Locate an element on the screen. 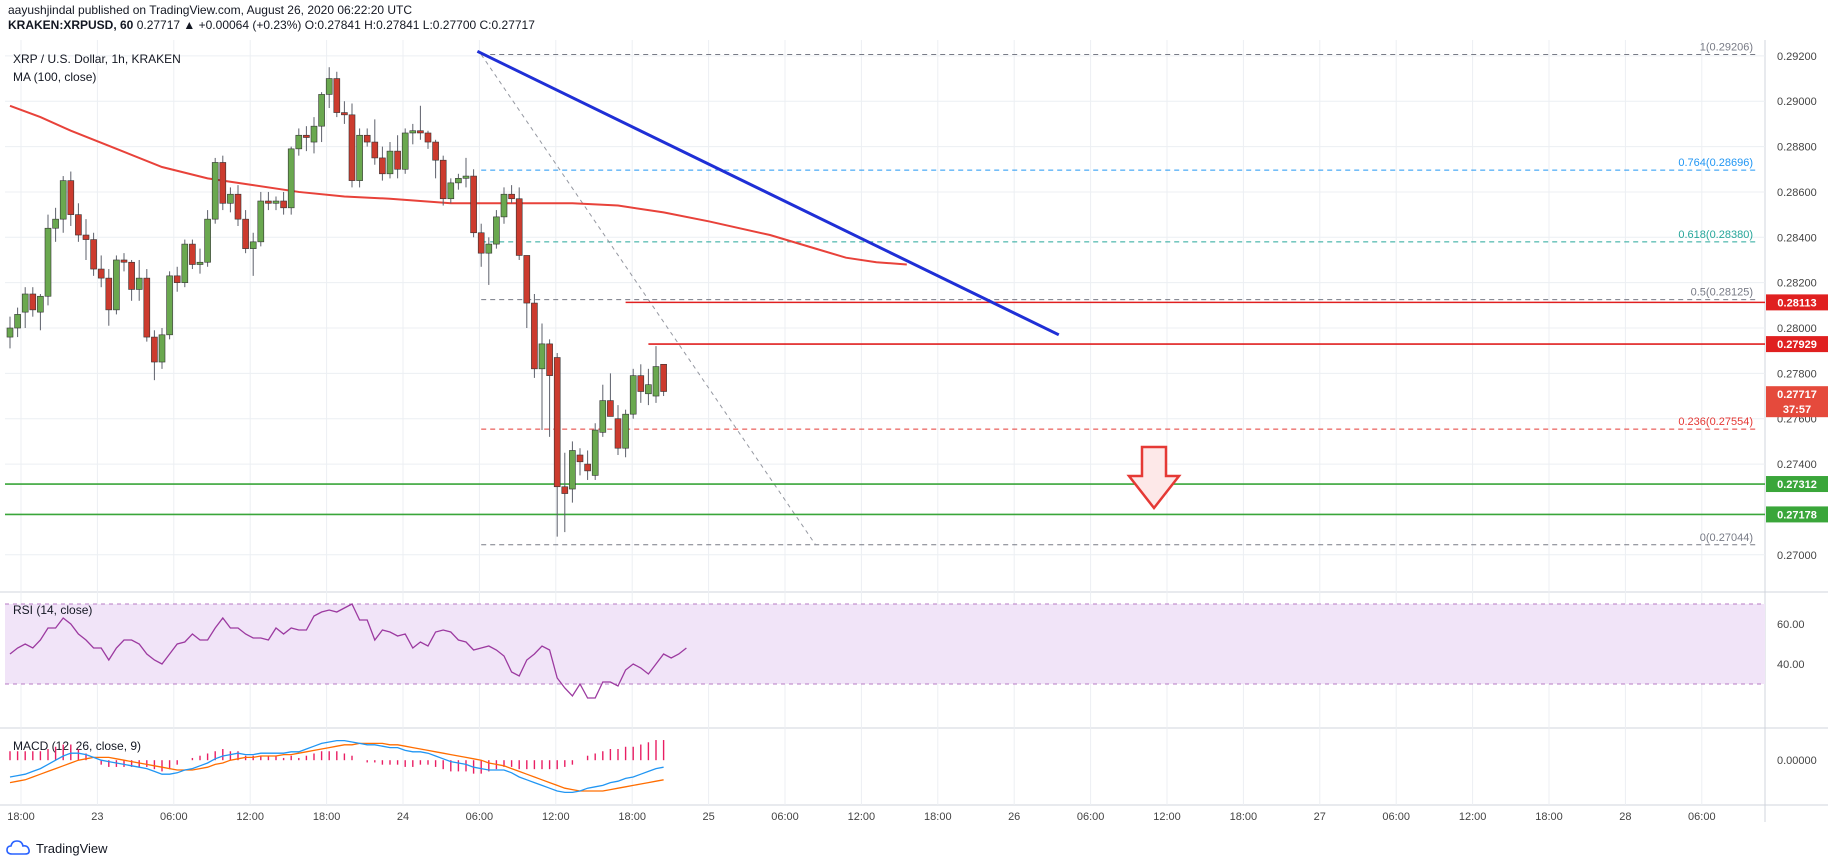 This screenshot has width=1828, height=868. y-tick-label: 0.28600 is located at coordinates (1797, 193).